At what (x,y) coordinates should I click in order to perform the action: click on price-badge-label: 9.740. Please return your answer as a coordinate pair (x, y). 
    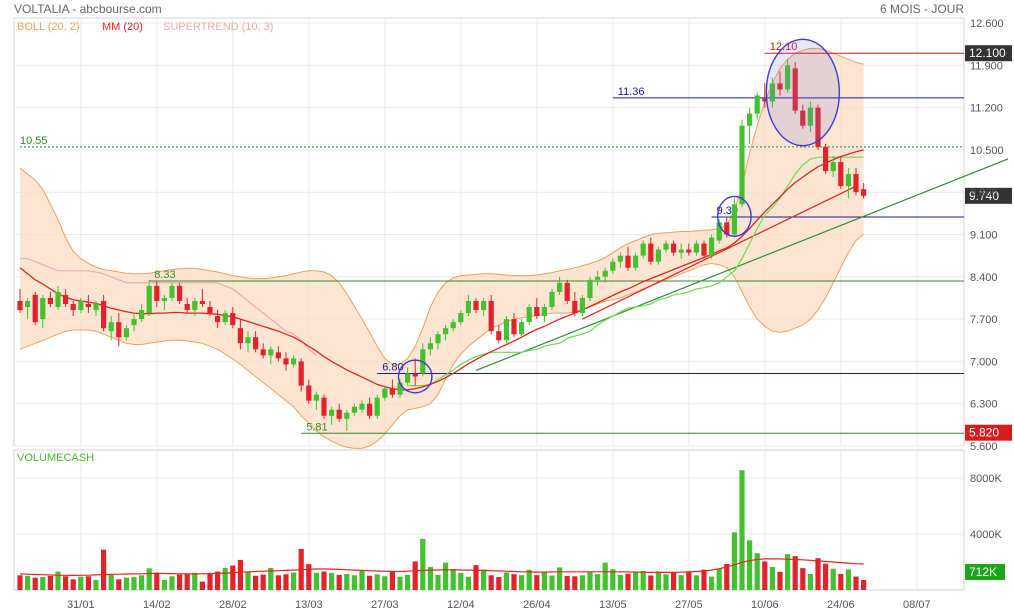
    Looking at the image, I should click on (984, 196).